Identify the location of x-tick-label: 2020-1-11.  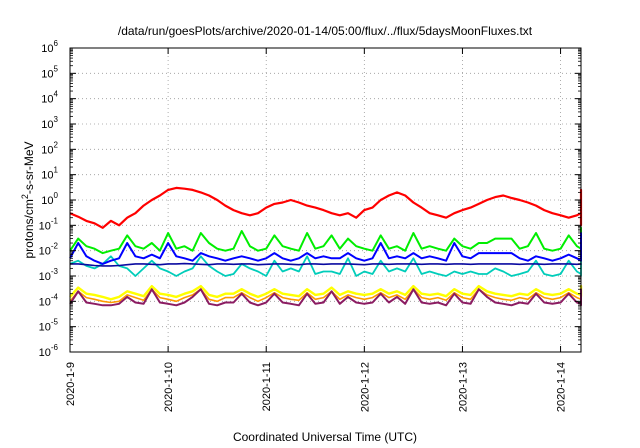
(267, 386).